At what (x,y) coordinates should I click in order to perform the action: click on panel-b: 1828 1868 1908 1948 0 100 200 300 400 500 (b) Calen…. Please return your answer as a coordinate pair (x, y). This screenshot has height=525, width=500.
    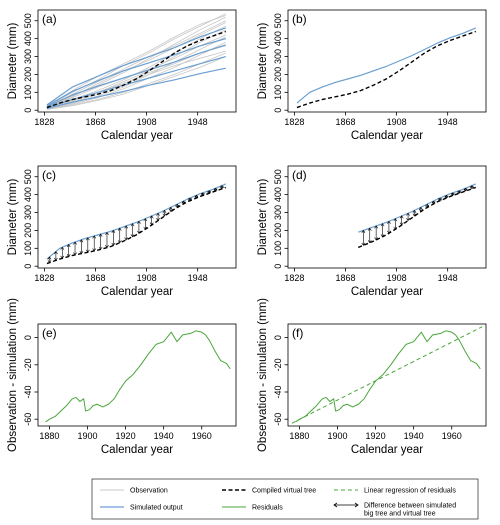
    Looking at the image, I should click on (372, 75).